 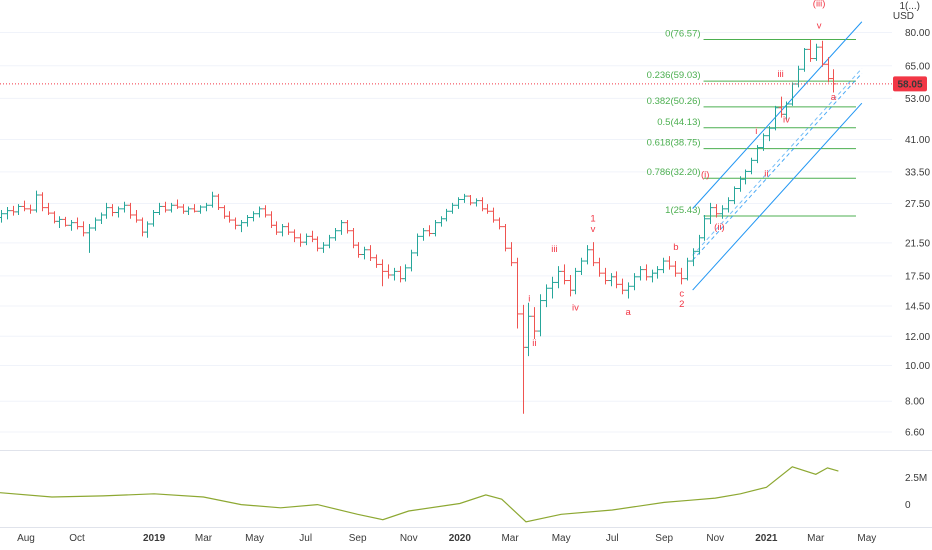 What do you see at coordinates (682, 210) in the screenshot?
I see `fib-level-label: 1(25.43)` at bounding box center [682, 210].